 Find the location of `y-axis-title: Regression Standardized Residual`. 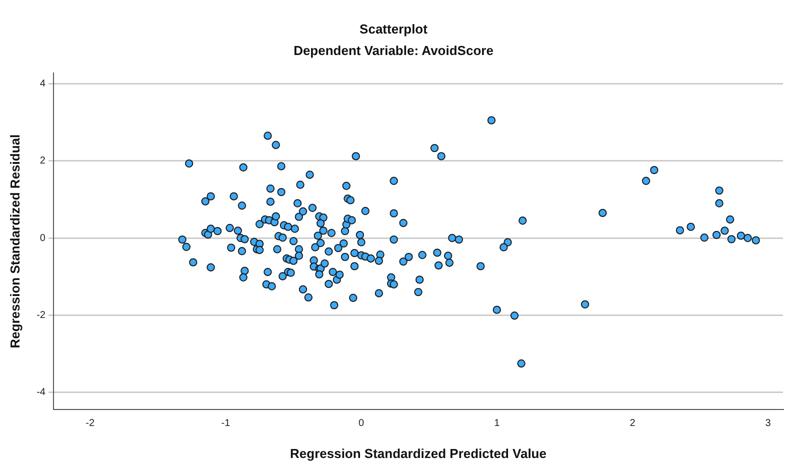

y-axis-title: Regression Standardized Residual is located at coordinates (14, 241).